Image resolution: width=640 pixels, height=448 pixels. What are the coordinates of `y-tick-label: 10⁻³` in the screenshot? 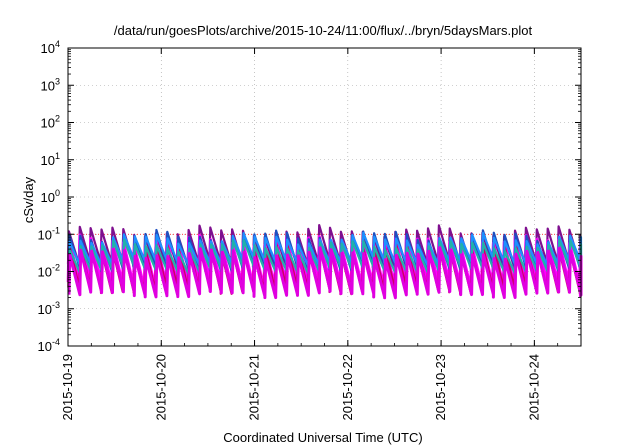 It's located at (49, 308).